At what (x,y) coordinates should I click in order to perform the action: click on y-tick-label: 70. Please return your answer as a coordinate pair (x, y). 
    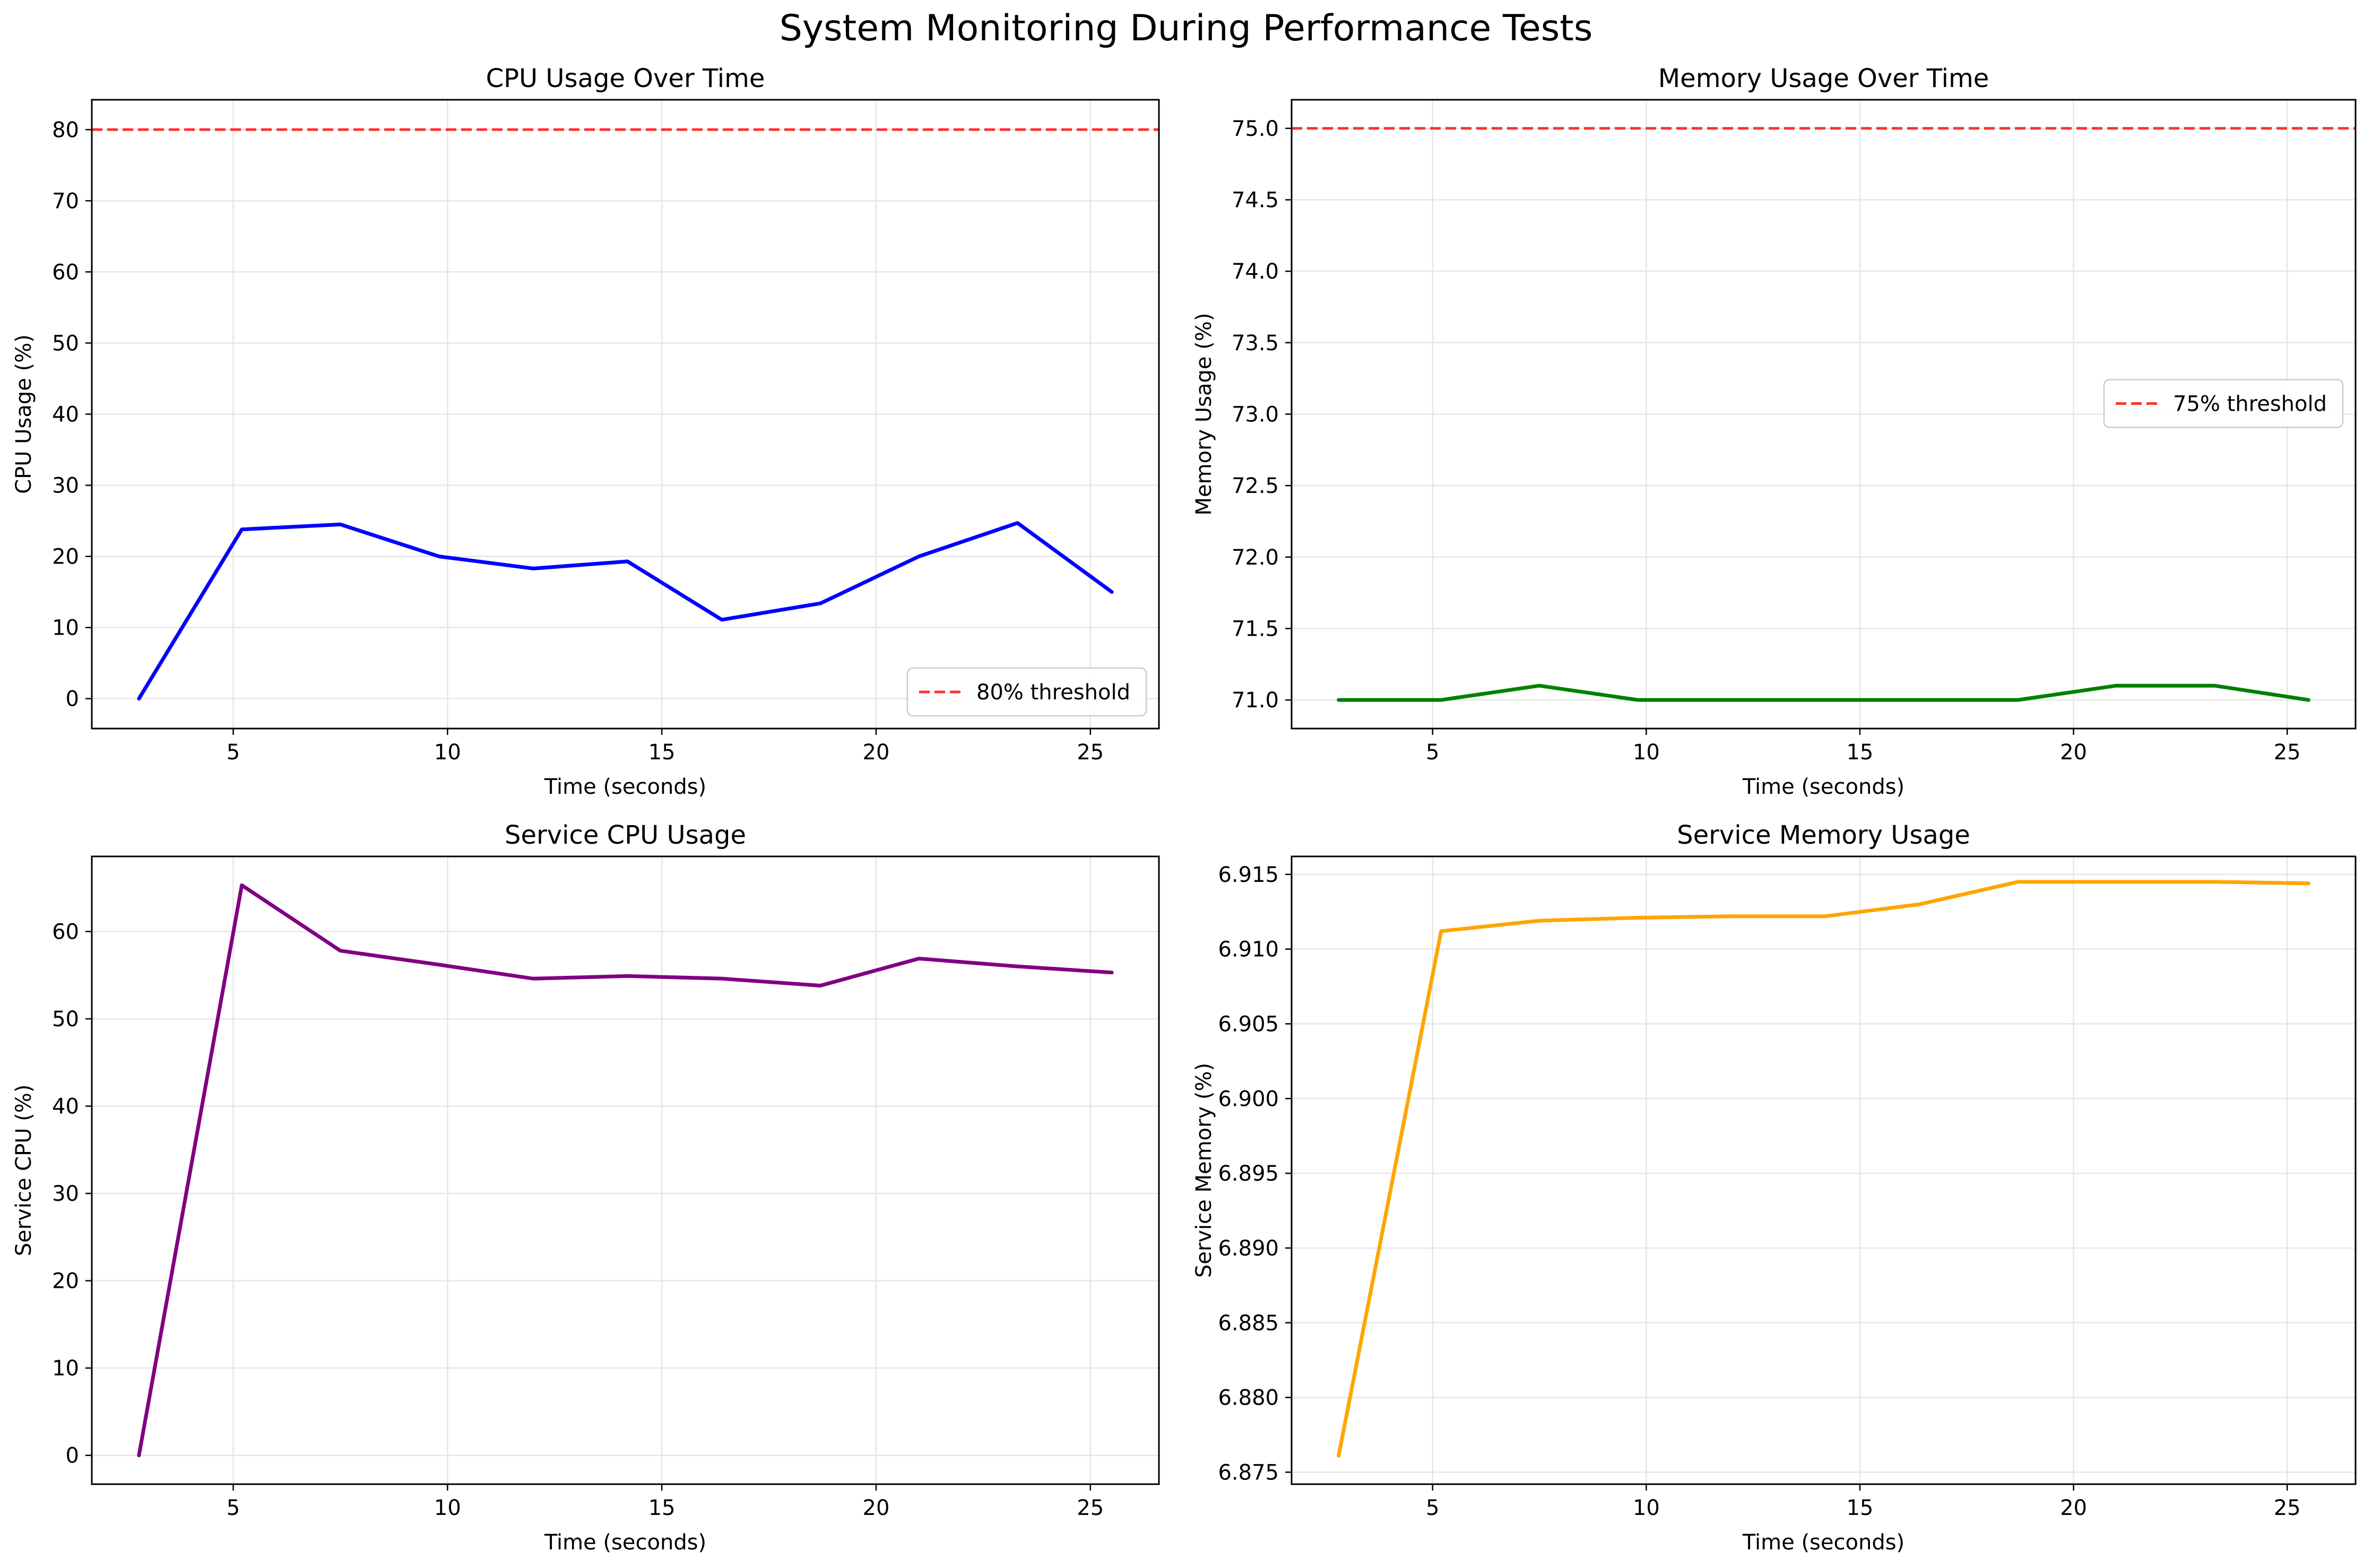
    Looking at the image, I should click on (65, 201).